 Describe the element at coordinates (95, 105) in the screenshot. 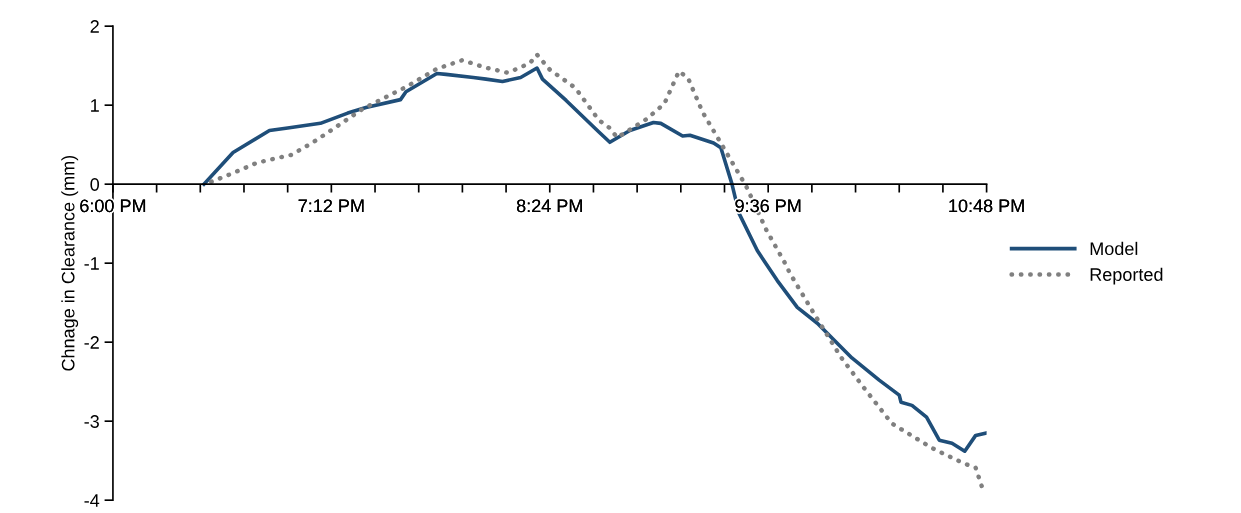

I see `y-tick-label: 1` at that location.